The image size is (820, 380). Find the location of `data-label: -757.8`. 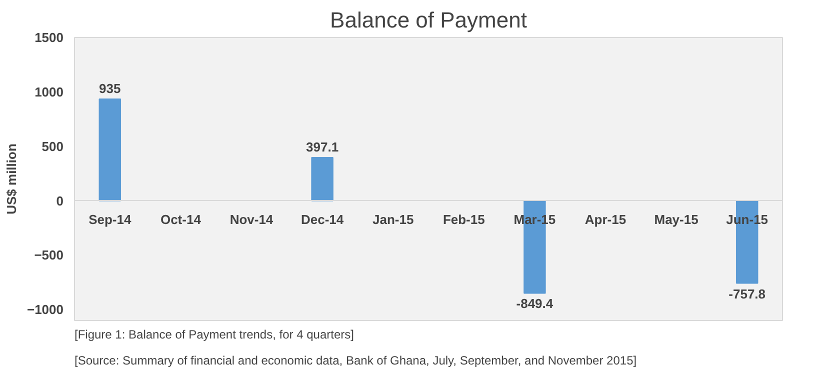

data-label: -757.8 is located at coordinates (747, 294).